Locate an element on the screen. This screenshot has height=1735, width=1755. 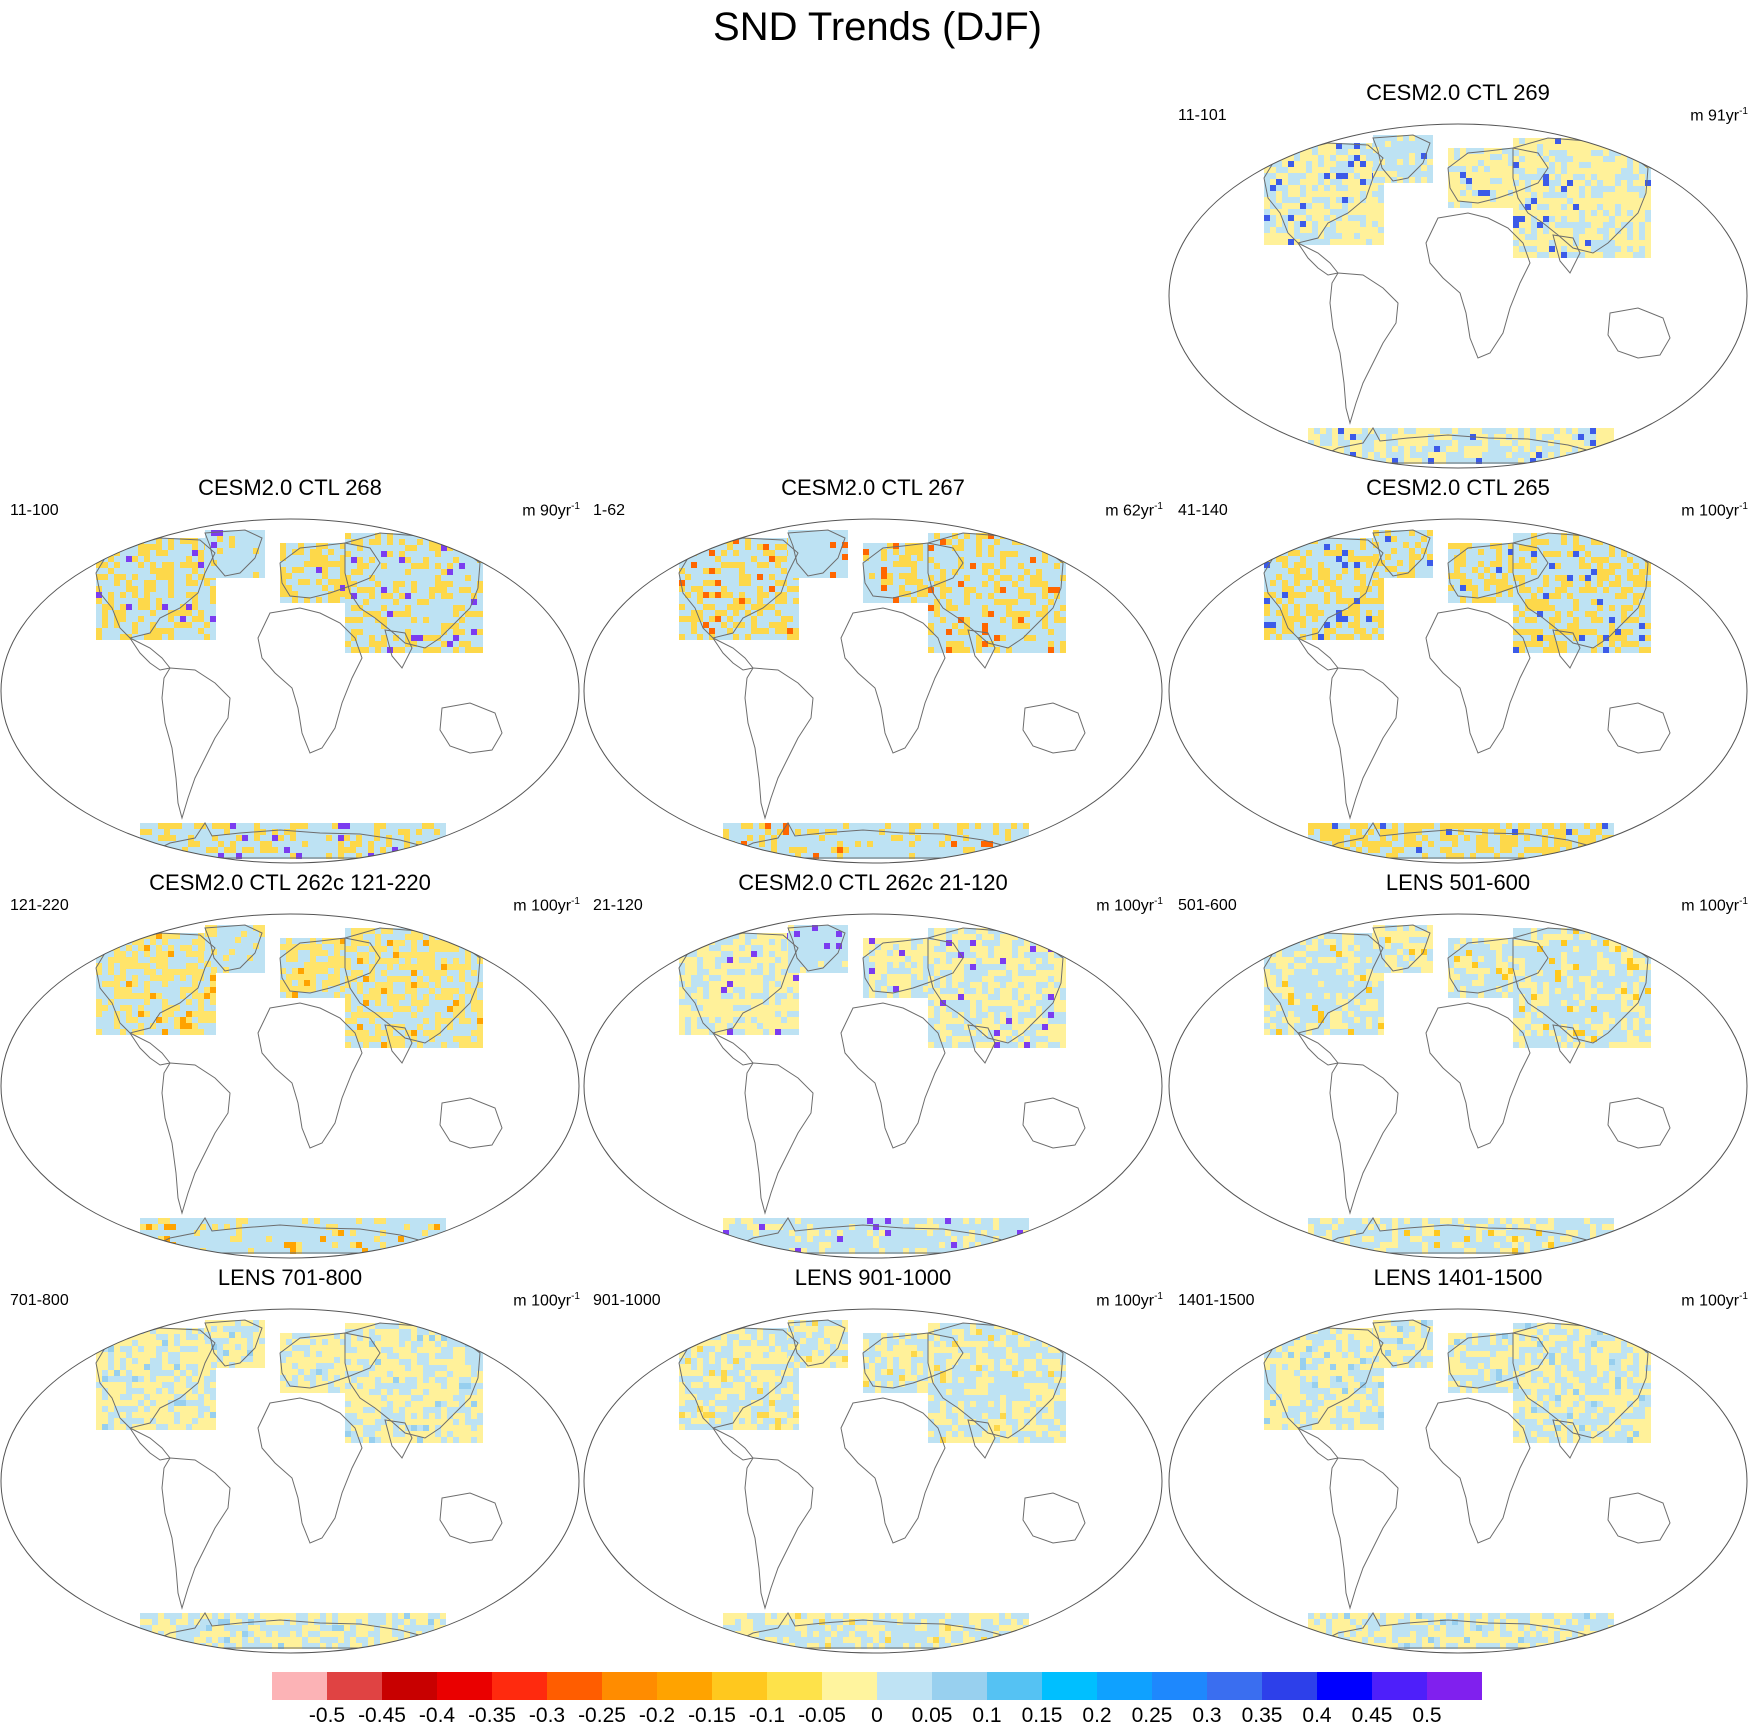
panel-years: 21-120 is located at coordinates (618, 905).